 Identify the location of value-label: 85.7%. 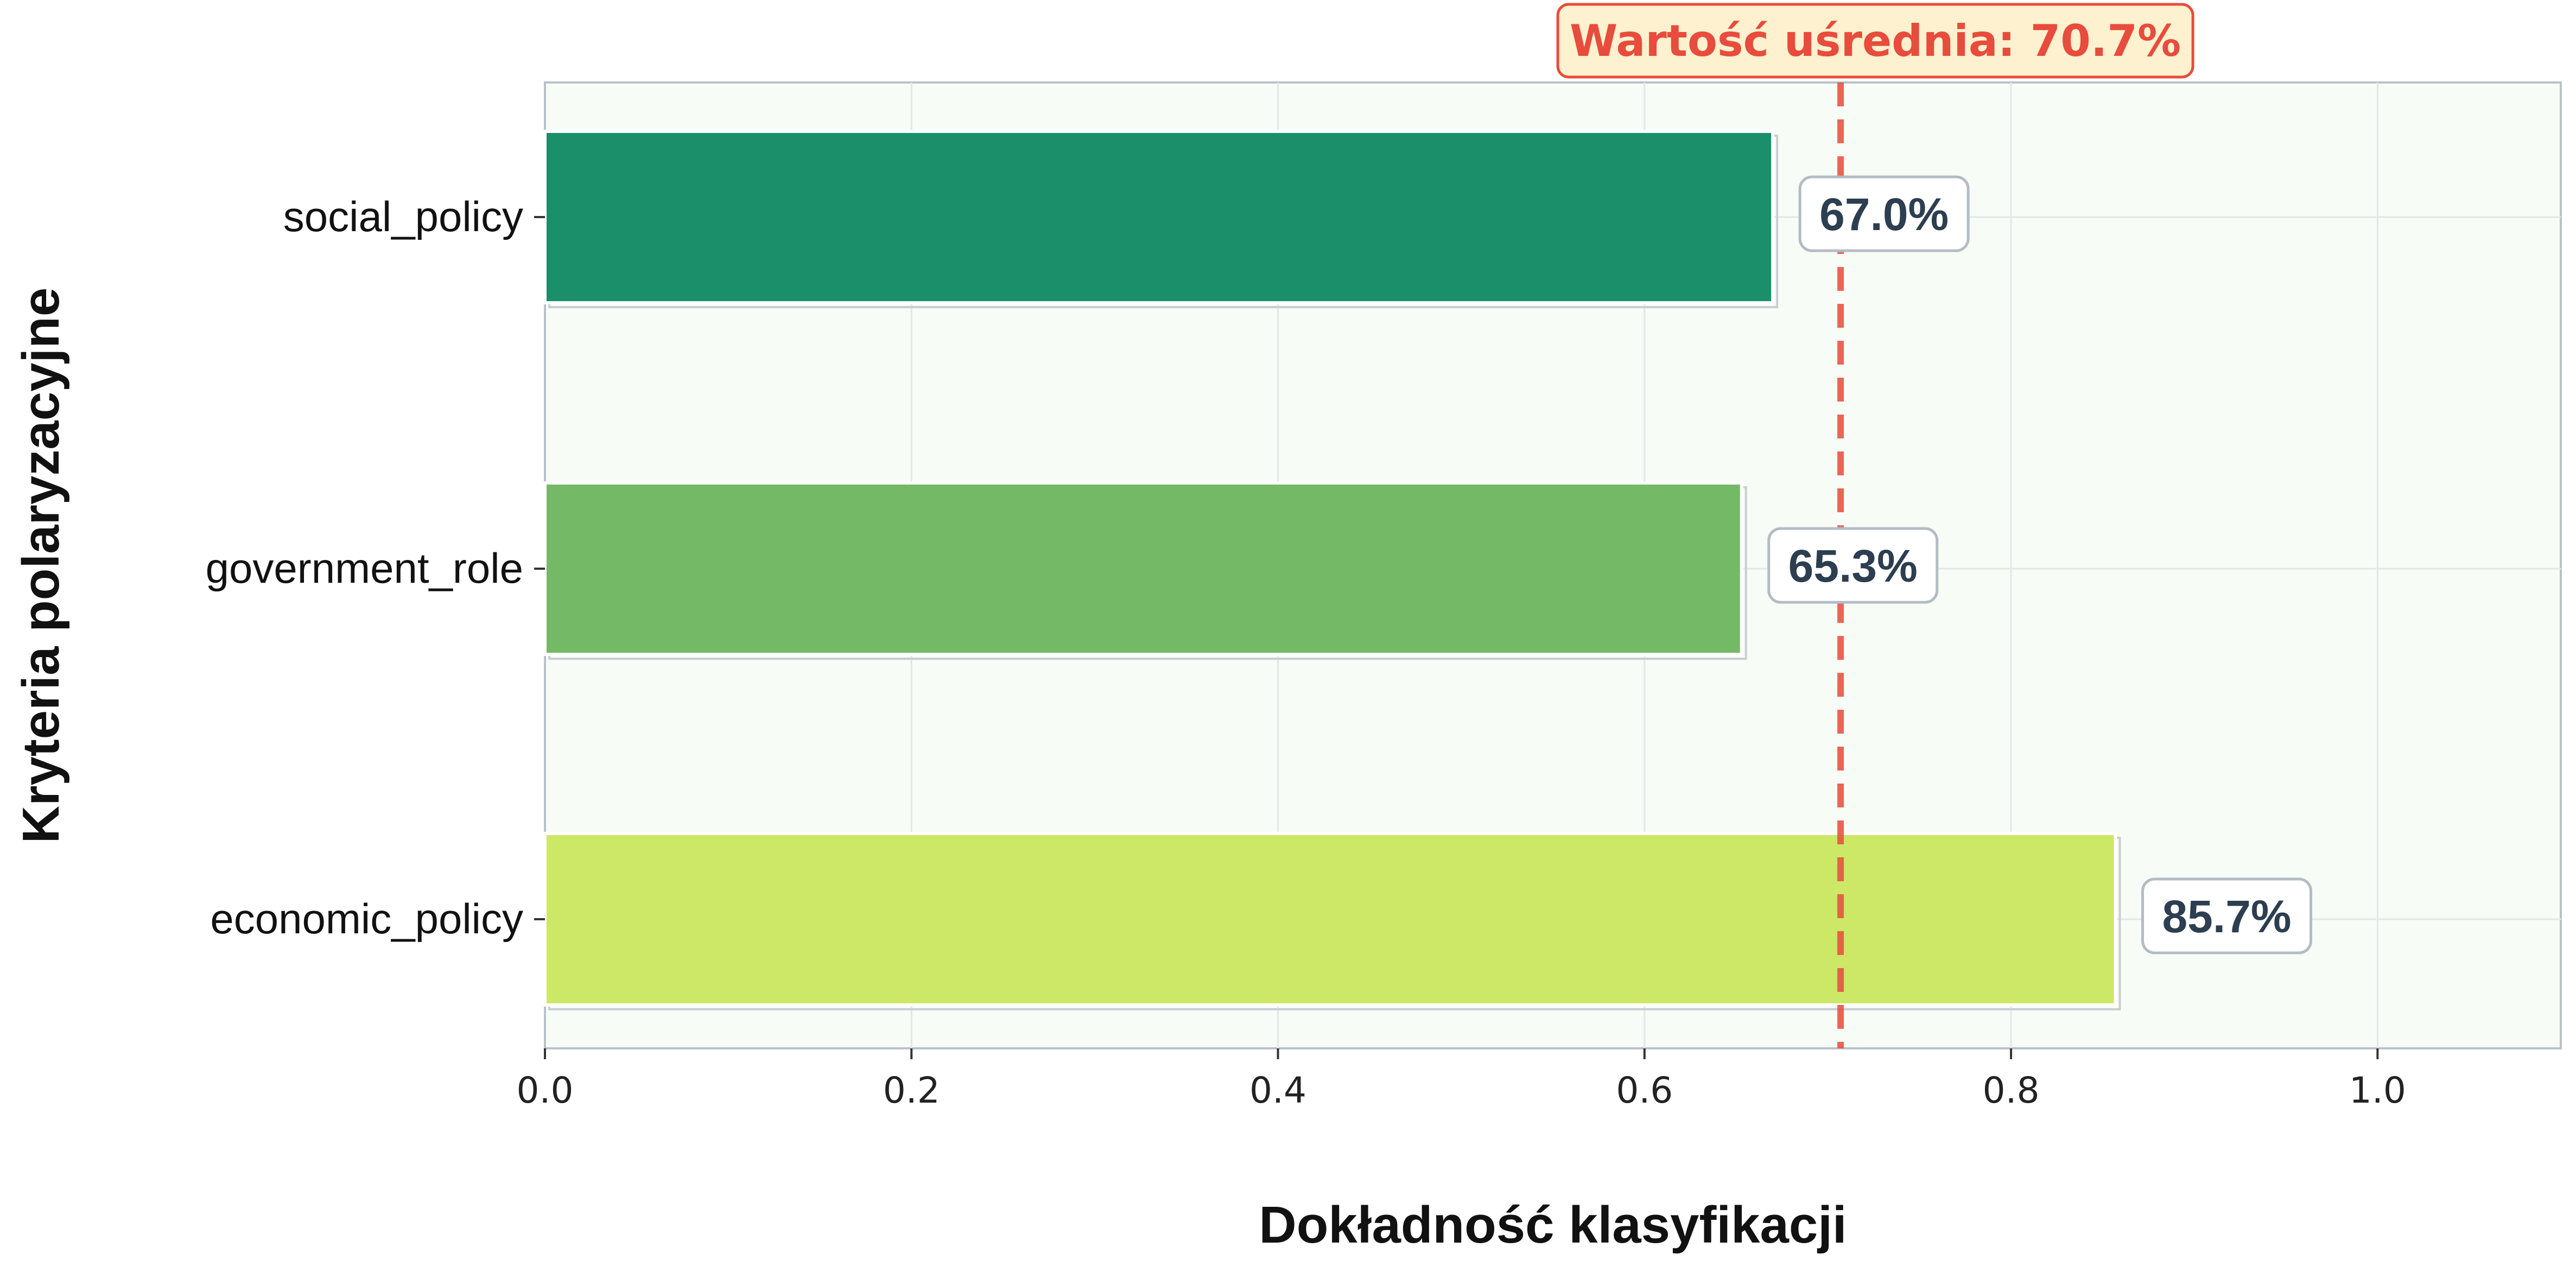
(2226, 916).